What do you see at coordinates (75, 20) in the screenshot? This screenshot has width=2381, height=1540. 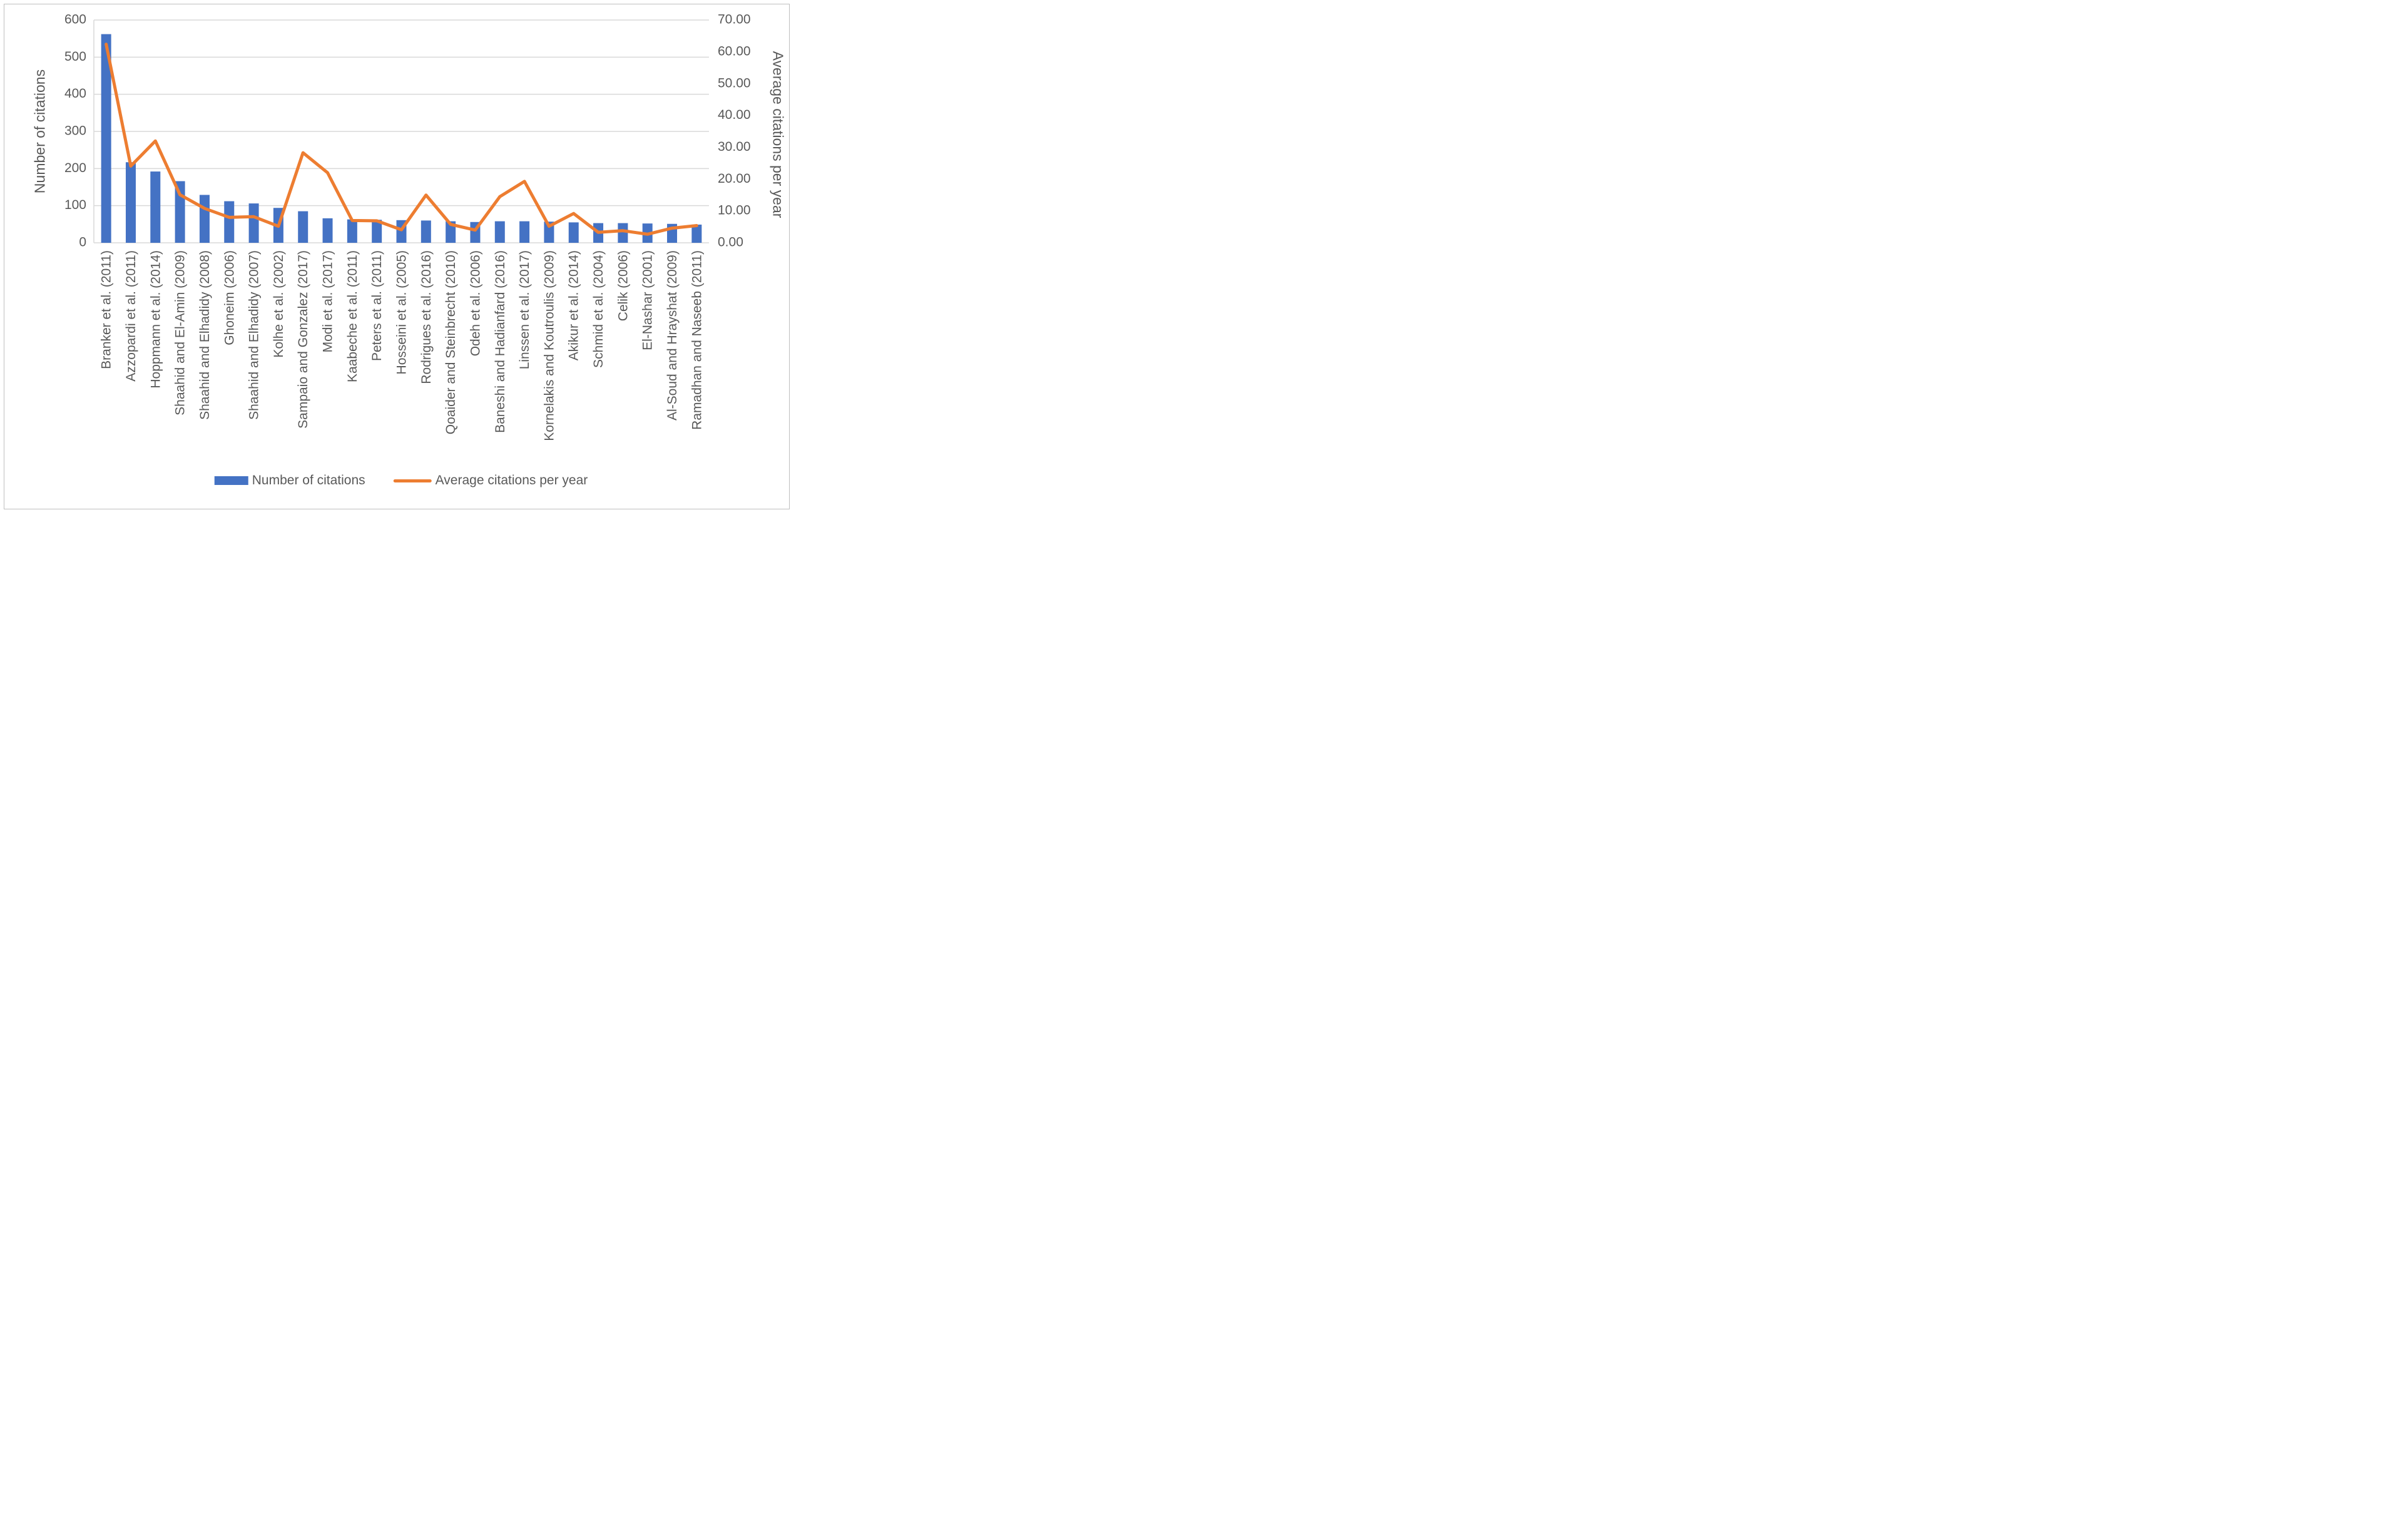 I see `y-tick-label-left: 600` at bounding box center [75, 20].